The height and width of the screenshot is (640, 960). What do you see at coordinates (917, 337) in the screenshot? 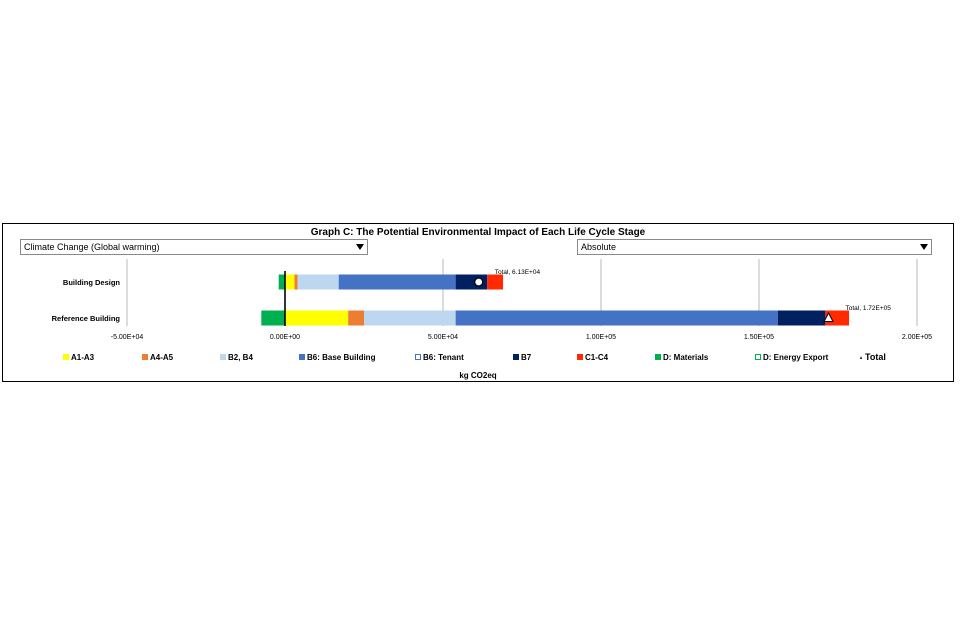
I see `x-tick-label: 2.00E+05` at bounding box center [917, 337].